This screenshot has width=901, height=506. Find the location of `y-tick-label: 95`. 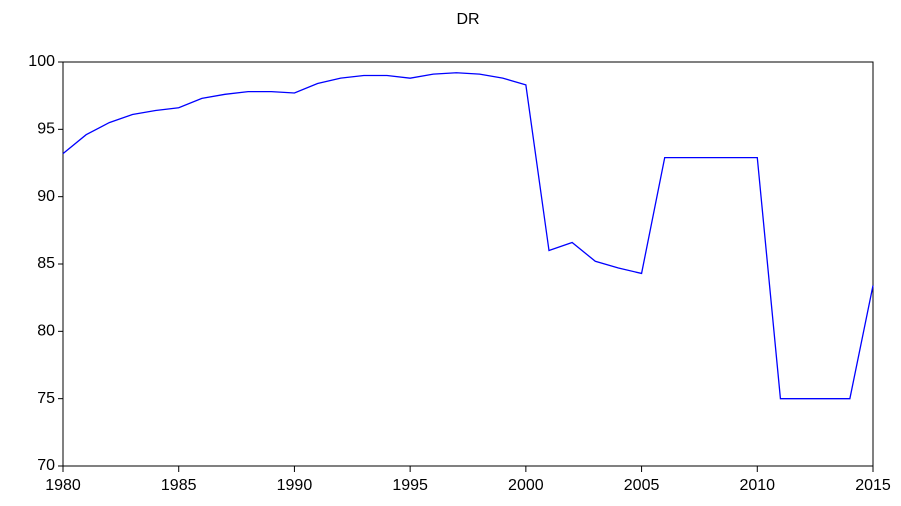

y-tick-label: 95 is located at coordinates (46, 129).